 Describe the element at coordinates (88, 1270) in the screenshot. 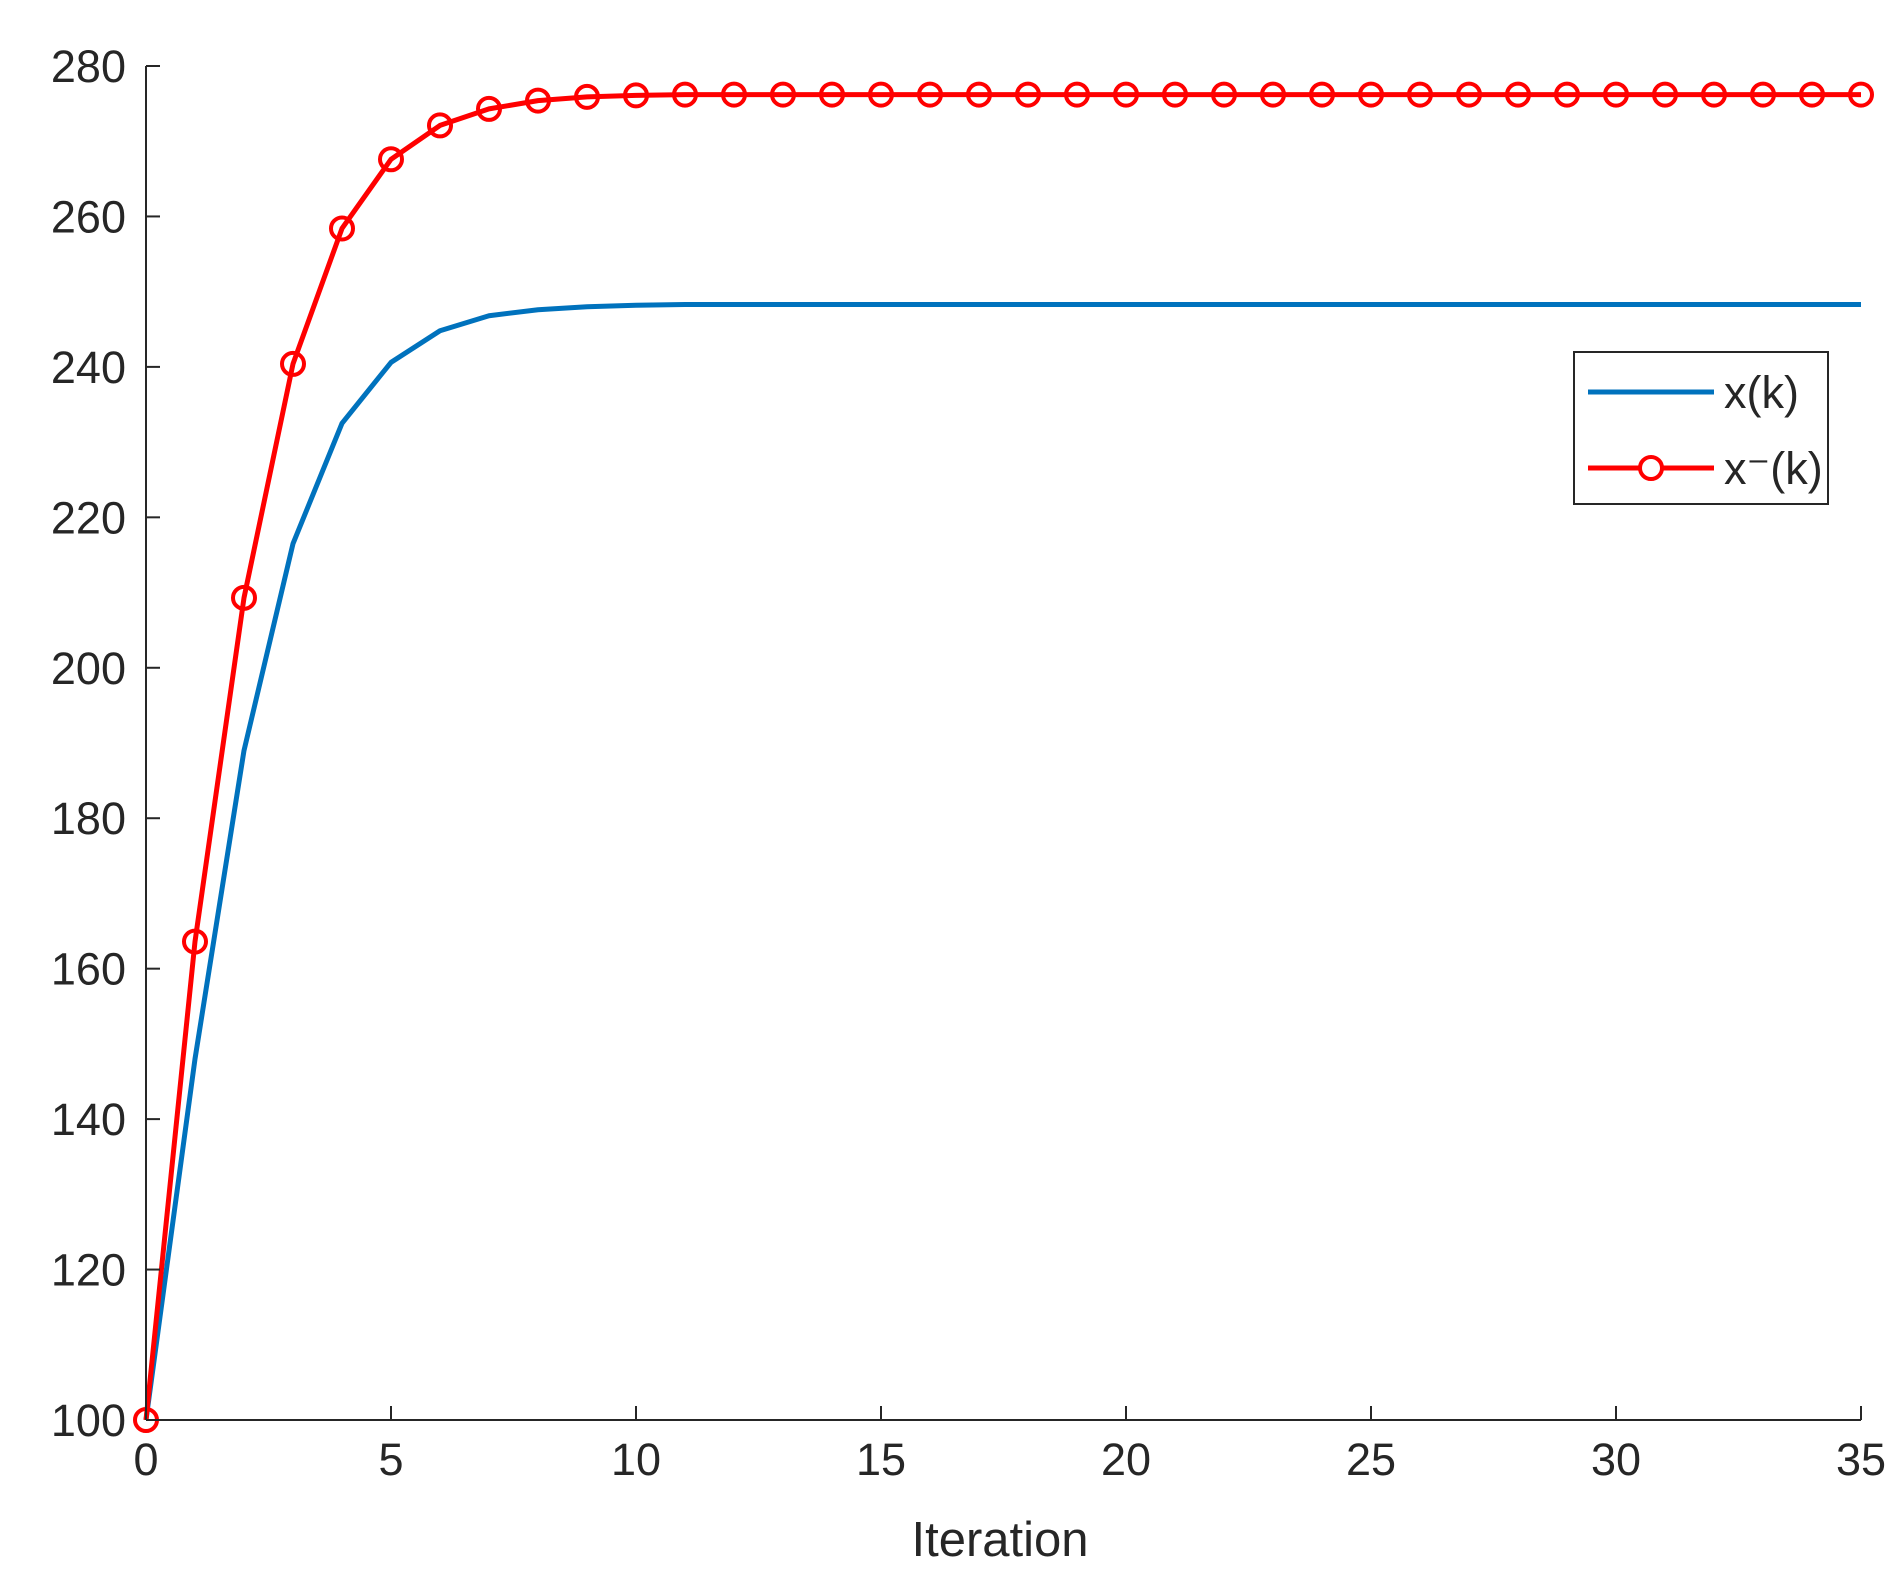

I see `y-tick-label: 120` at that location.